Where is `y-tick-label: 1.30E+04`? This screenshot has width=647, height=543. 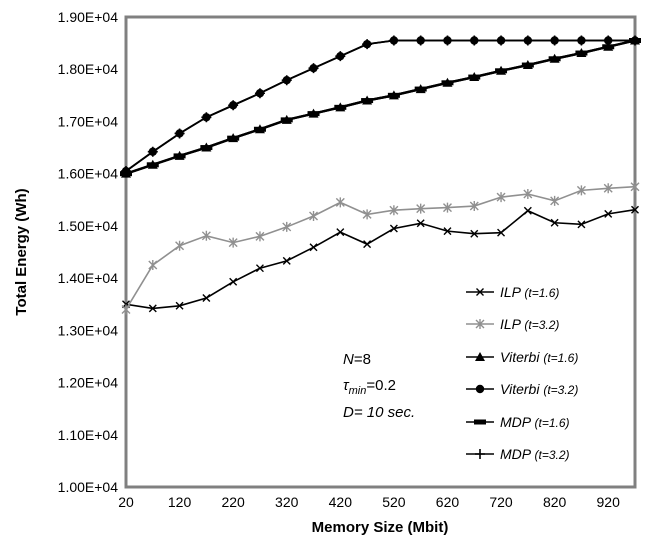
y-tick-label: 1.30E+04 is located at coordinates (88, 330).